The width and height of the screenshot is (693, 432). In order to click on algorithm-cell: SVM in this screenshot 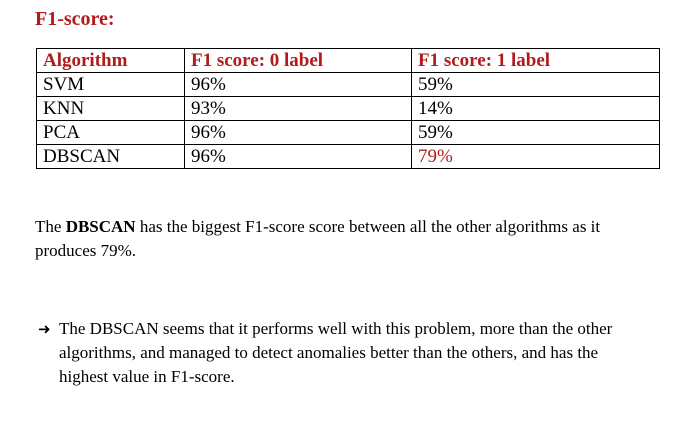, I will do `click(110, 84)`.